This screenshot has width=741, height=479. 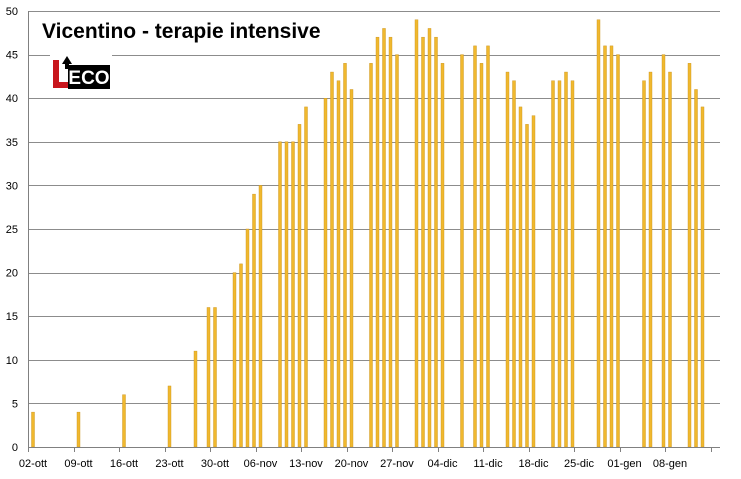 What do you see at coordinates (215, 464) in the screenshot?
I see `x-tick-label: 30-ott` at bounding box center [215, 464].